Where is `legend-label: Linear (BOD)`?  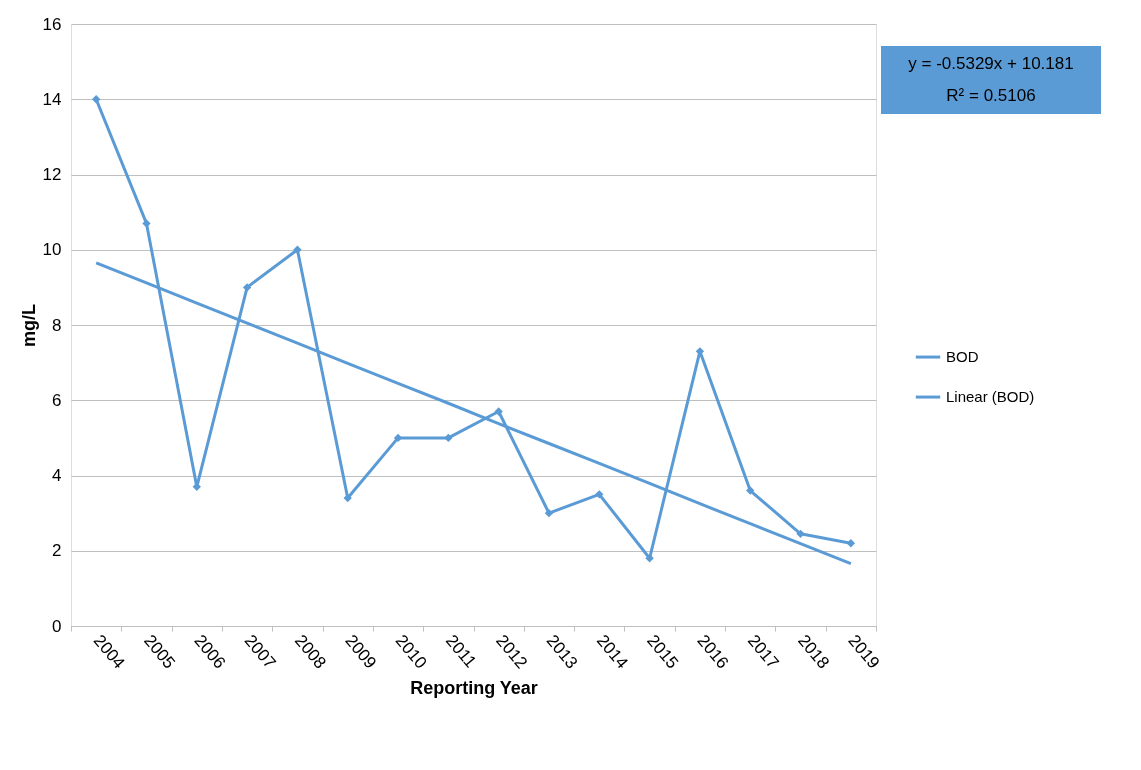
legend-label: Linear (BOD) is located at coordinates (990, 397).